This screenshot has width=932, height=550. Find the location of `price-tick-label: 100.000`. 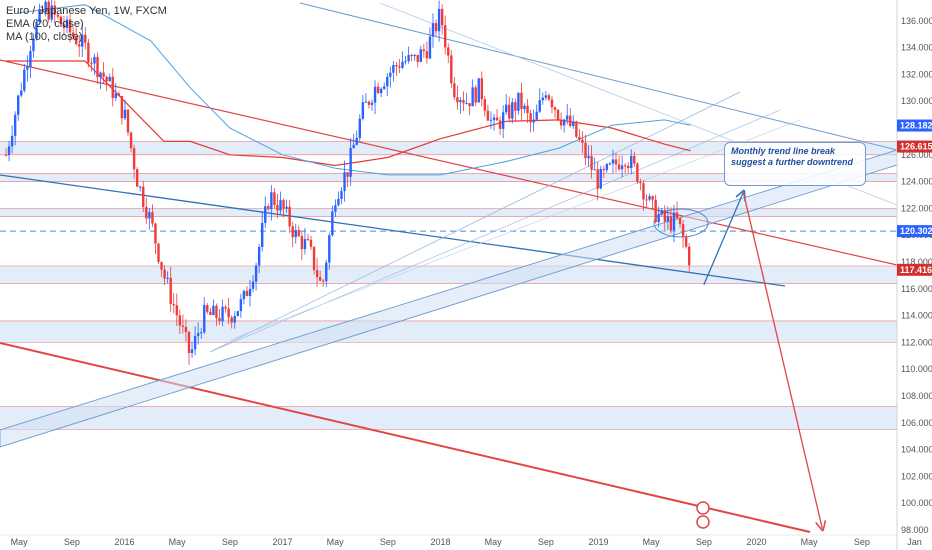

price-tick-label: 100.000 is located at coordinates (916, 503).